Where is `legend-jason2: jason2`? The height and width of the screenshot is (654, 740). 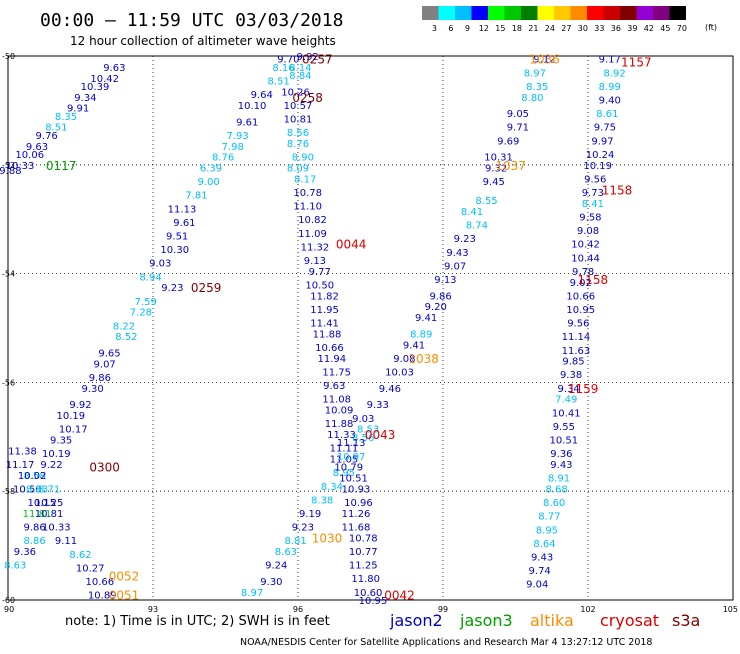 legend-jason2: jason2 is located at coordinates (416, 620).